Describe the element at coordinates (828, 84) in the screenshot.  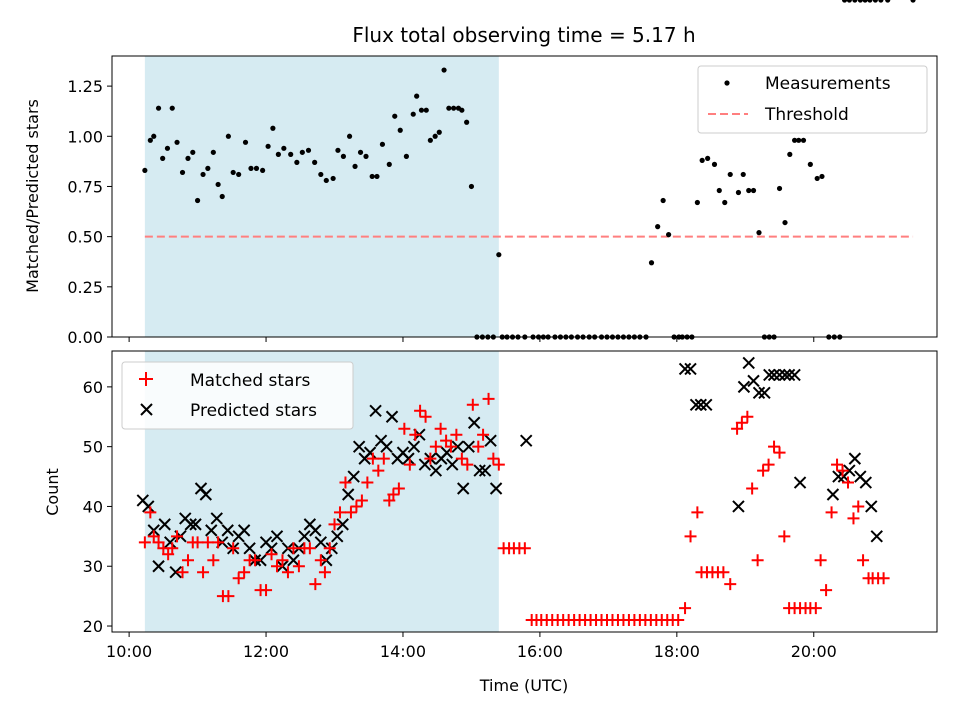
I see `legend-measurements-label: Measurements` at that location.